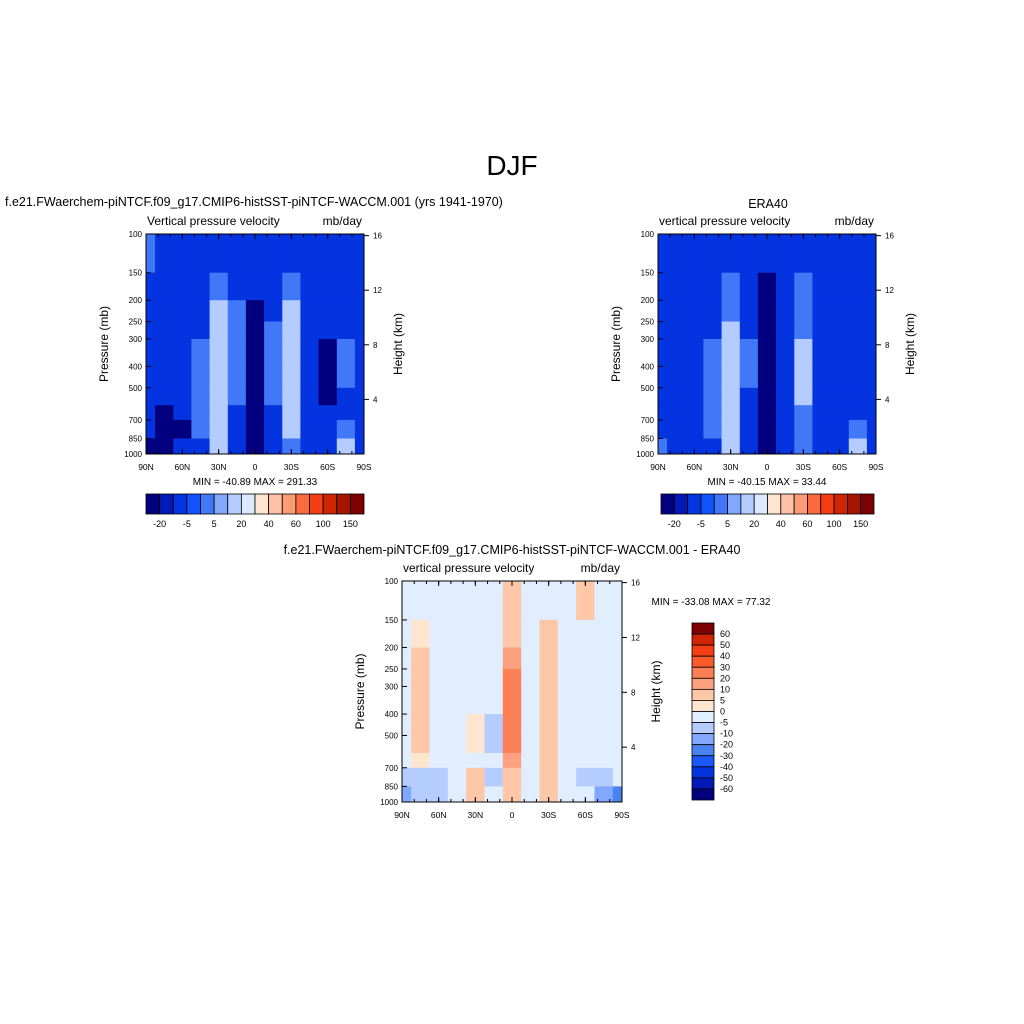  Describe the element at coordinates (711, 602) in the screenshot. I see `stats-label: MIN = -33.08 MAX = 77.32` at that location.